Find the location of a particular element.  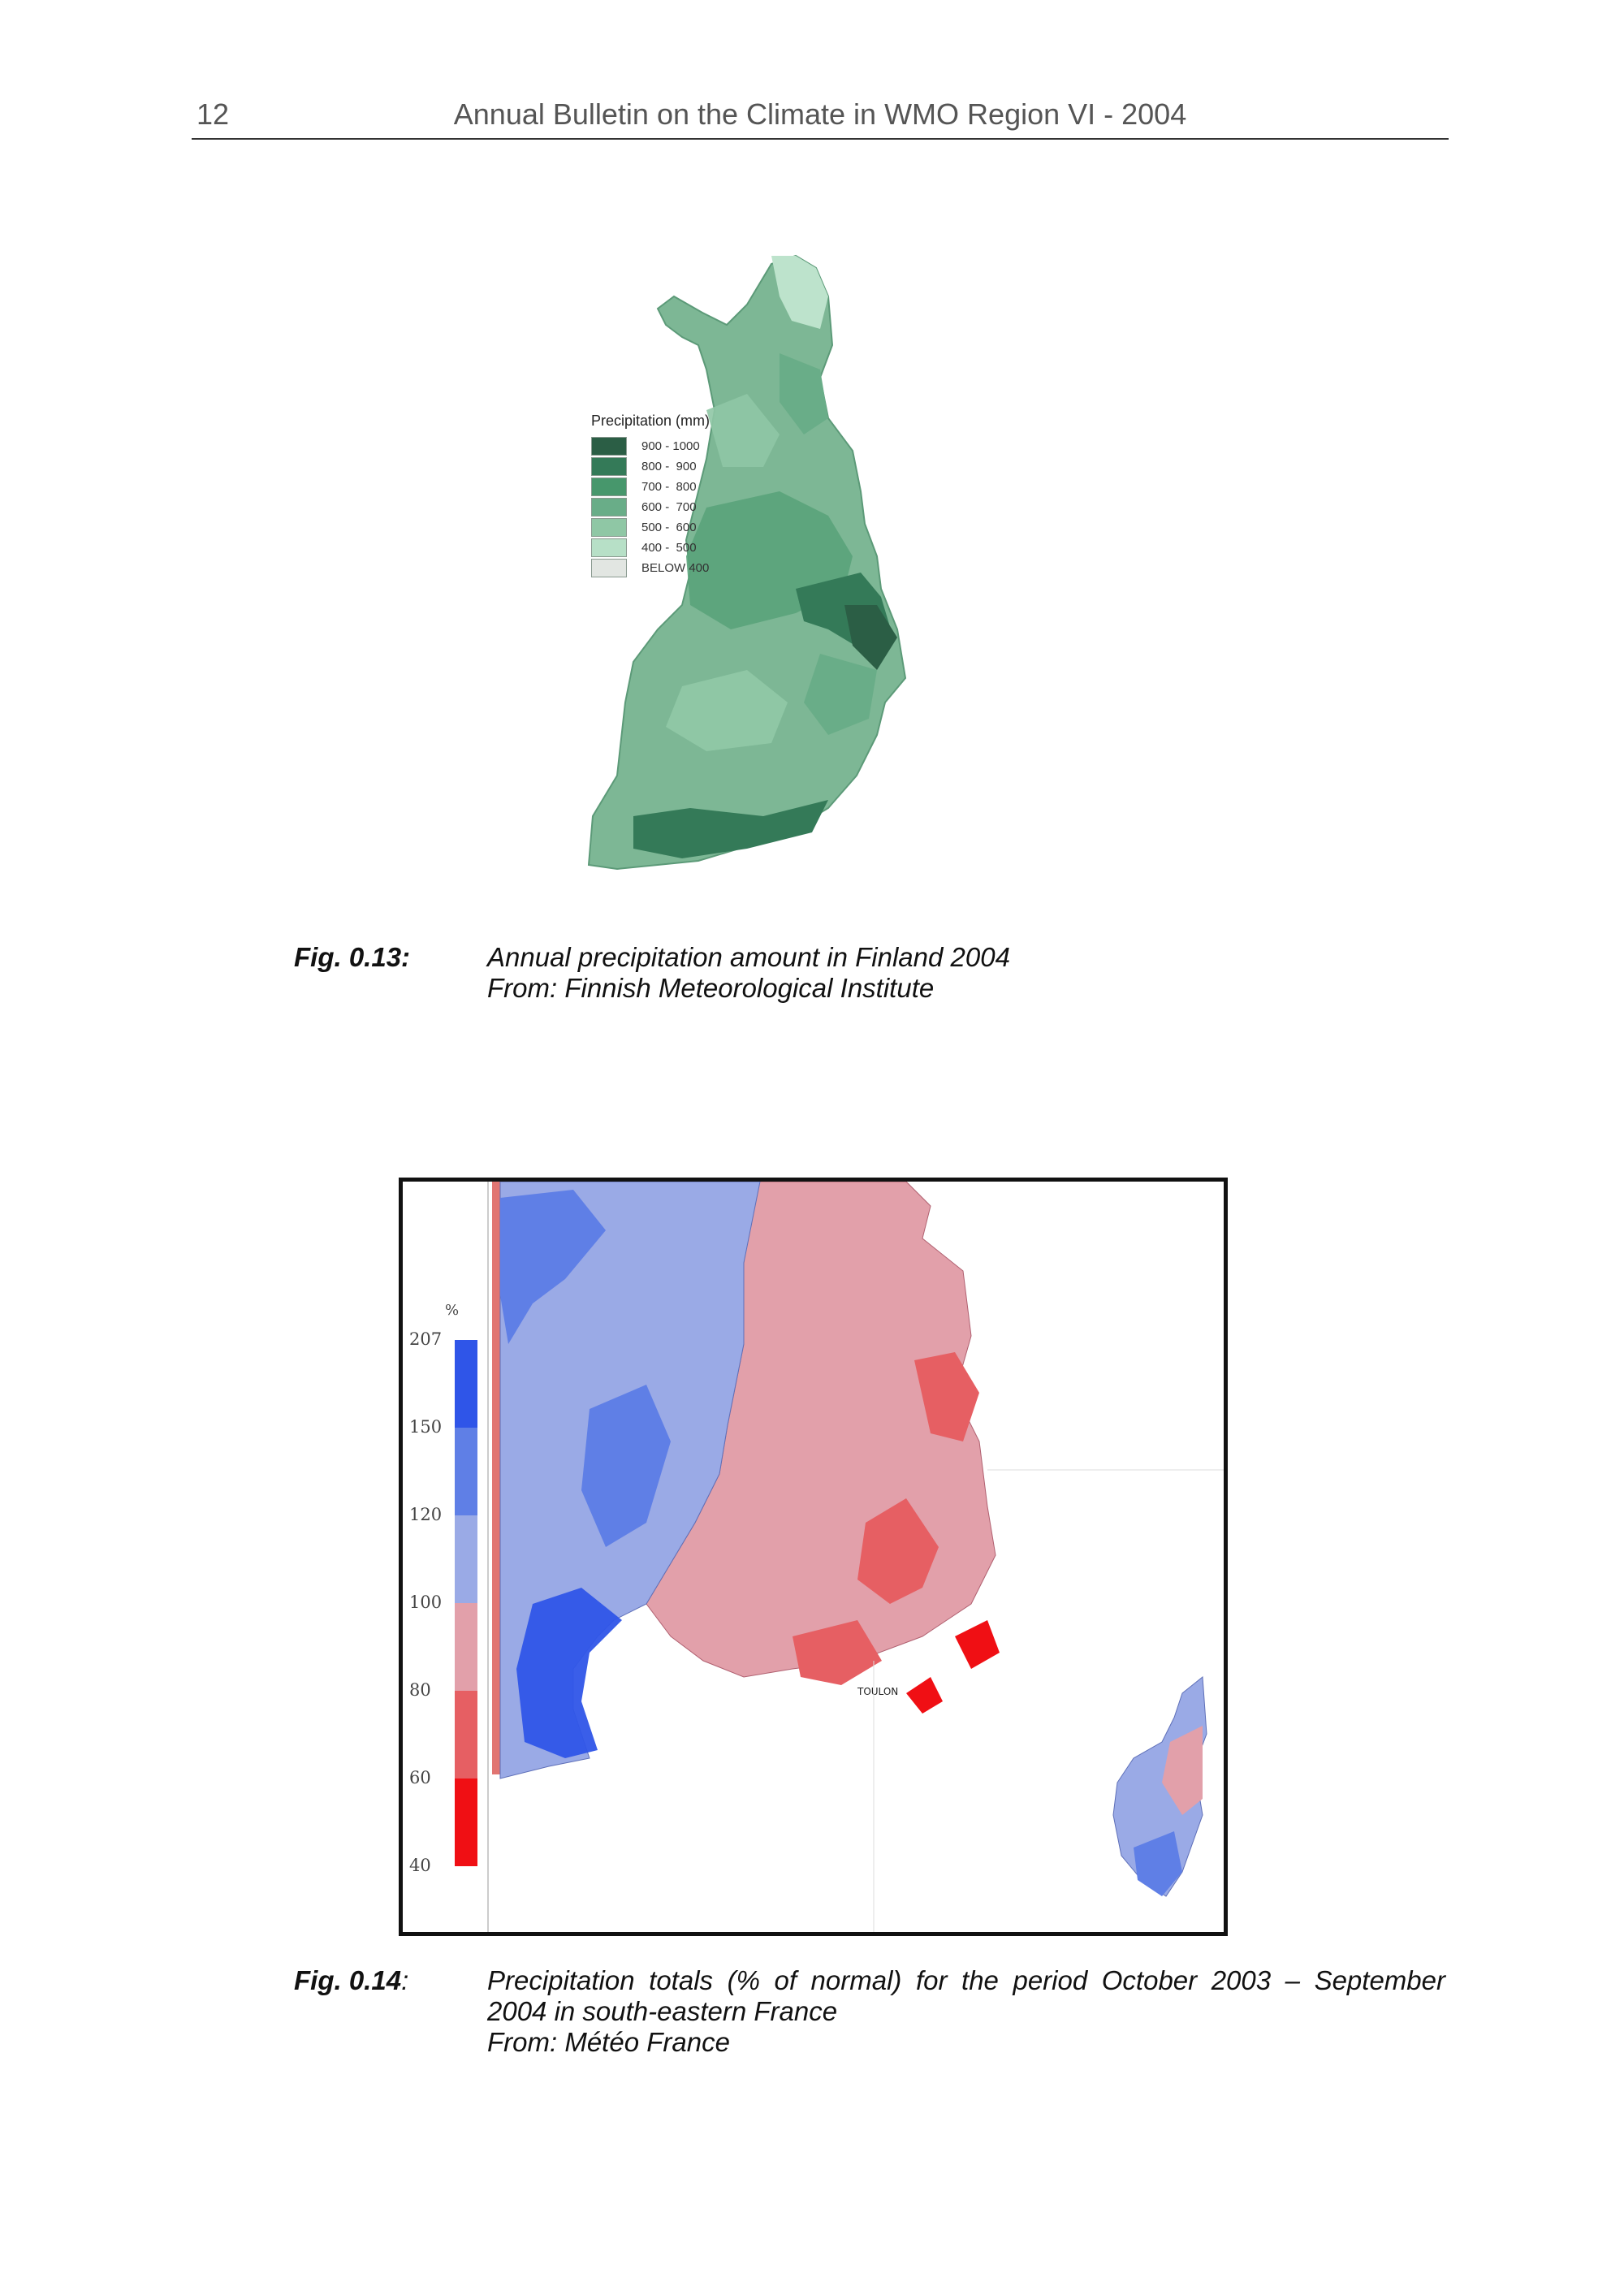

caption-label: Fig. 0.14: is located at coordinates (351, 1981).